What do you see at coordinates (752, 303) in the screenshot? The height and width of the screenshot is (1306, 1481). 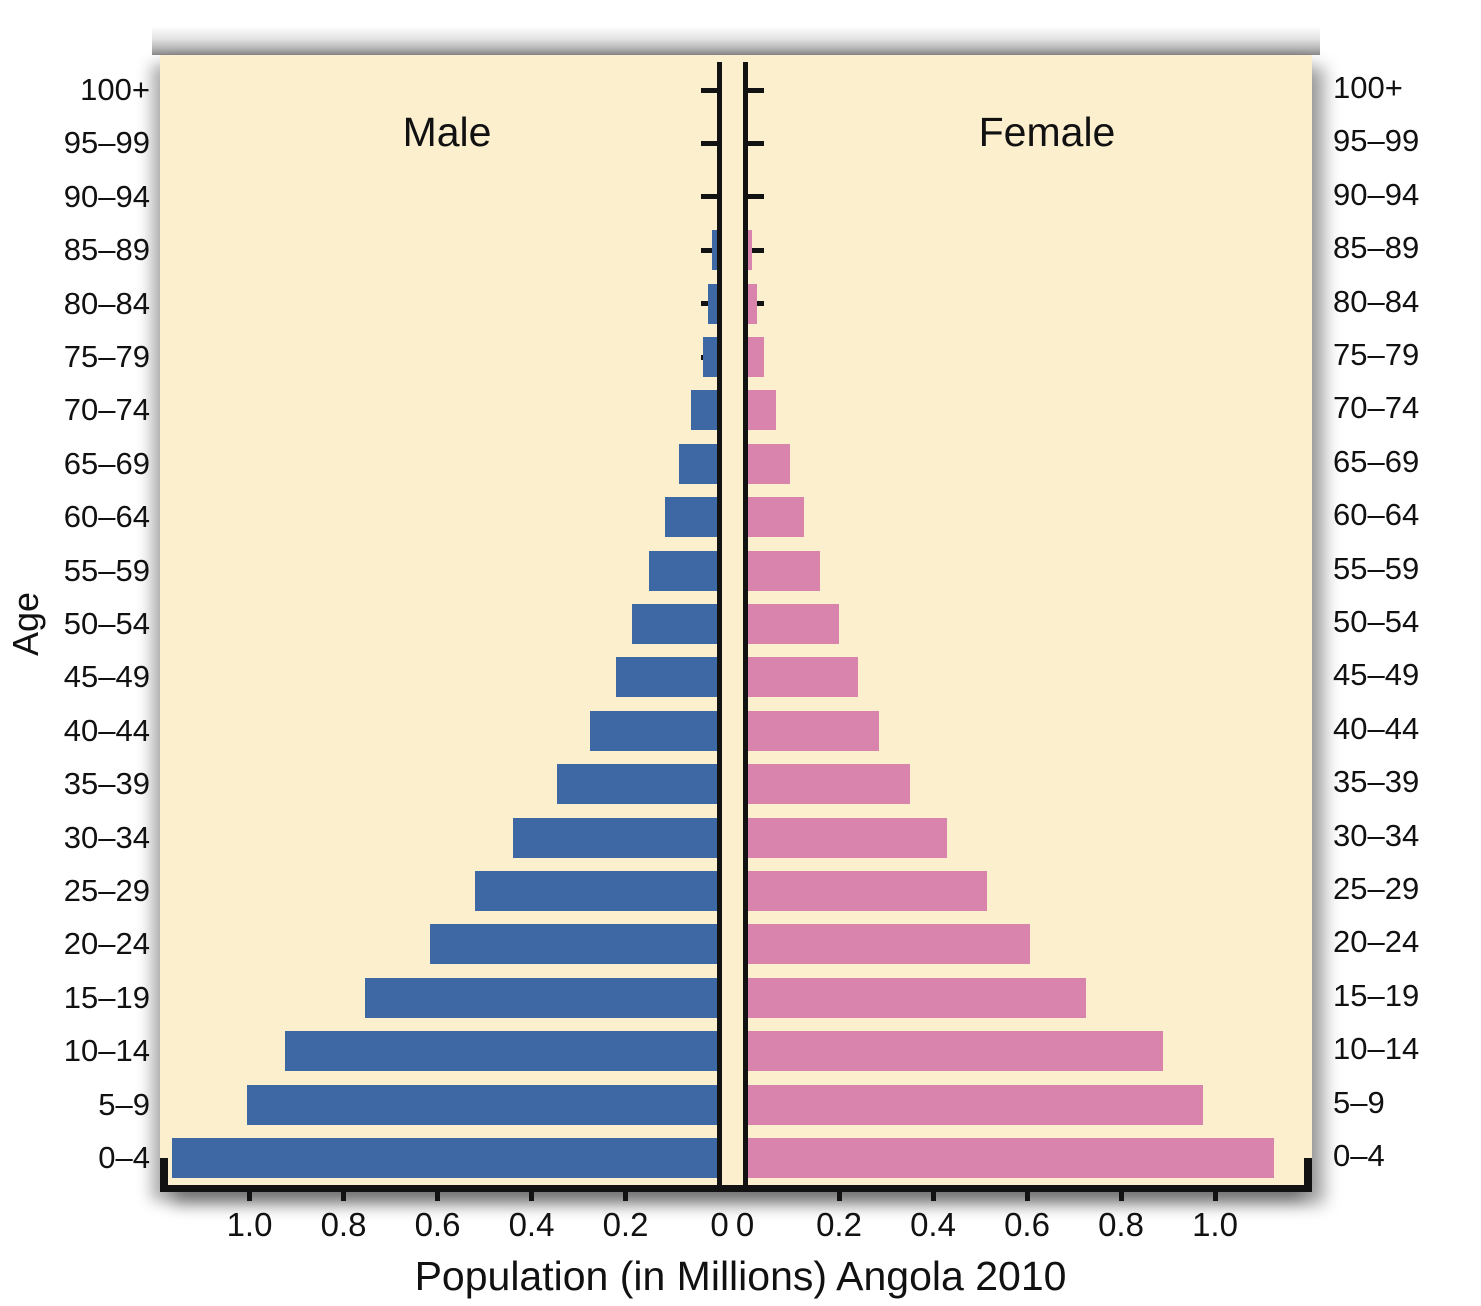 I see `female-bar-80–84` at bounding box center [752, 303].